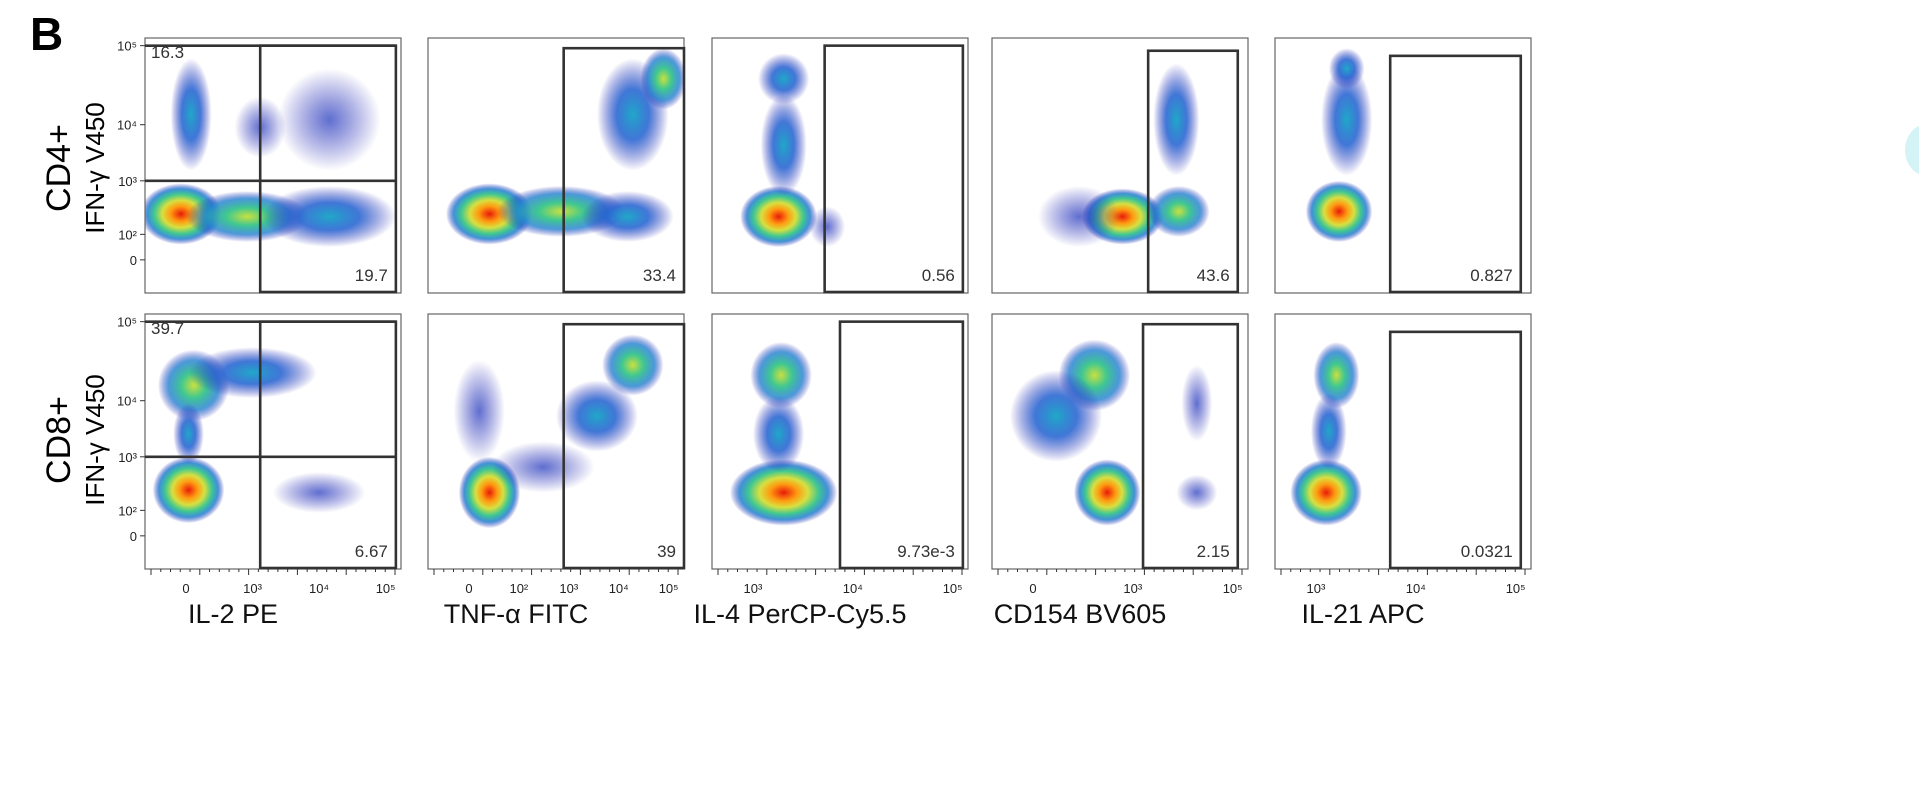  I want to click on gate-percentage: 39, so click(666, 551).